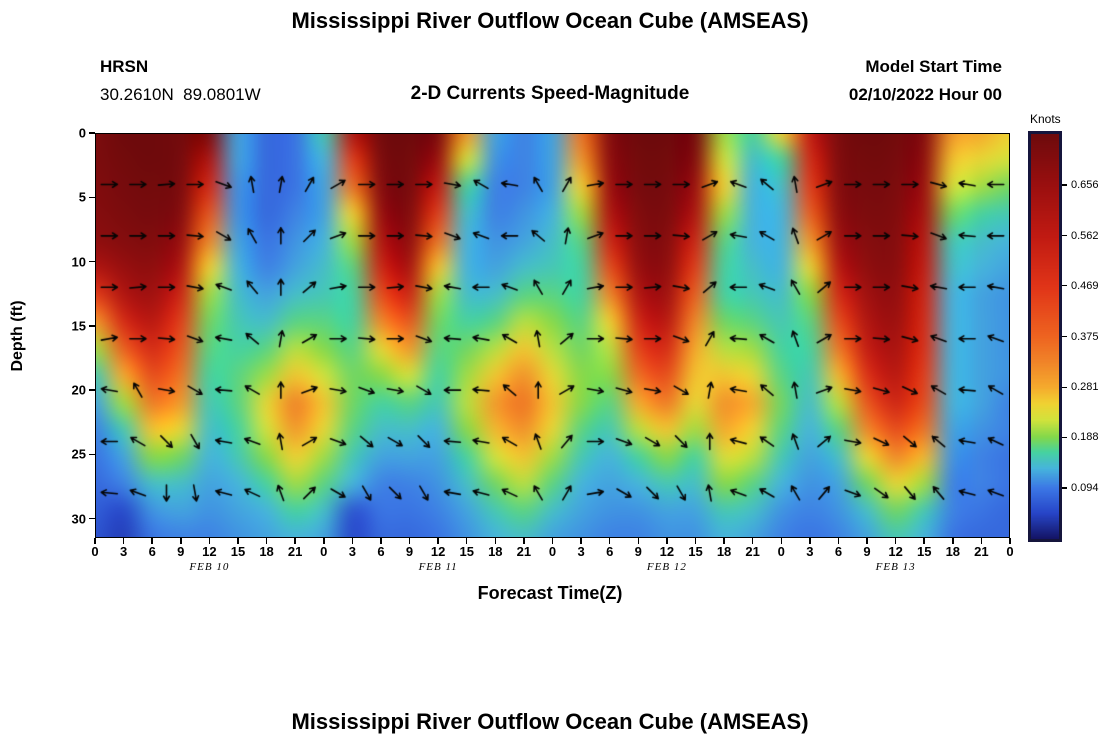 This screenshot has height=750, width=1100. Describe the element at coordinates (1085, 387) in the screenshot. I see `colorbar-tick-label: 0.281` at that location.